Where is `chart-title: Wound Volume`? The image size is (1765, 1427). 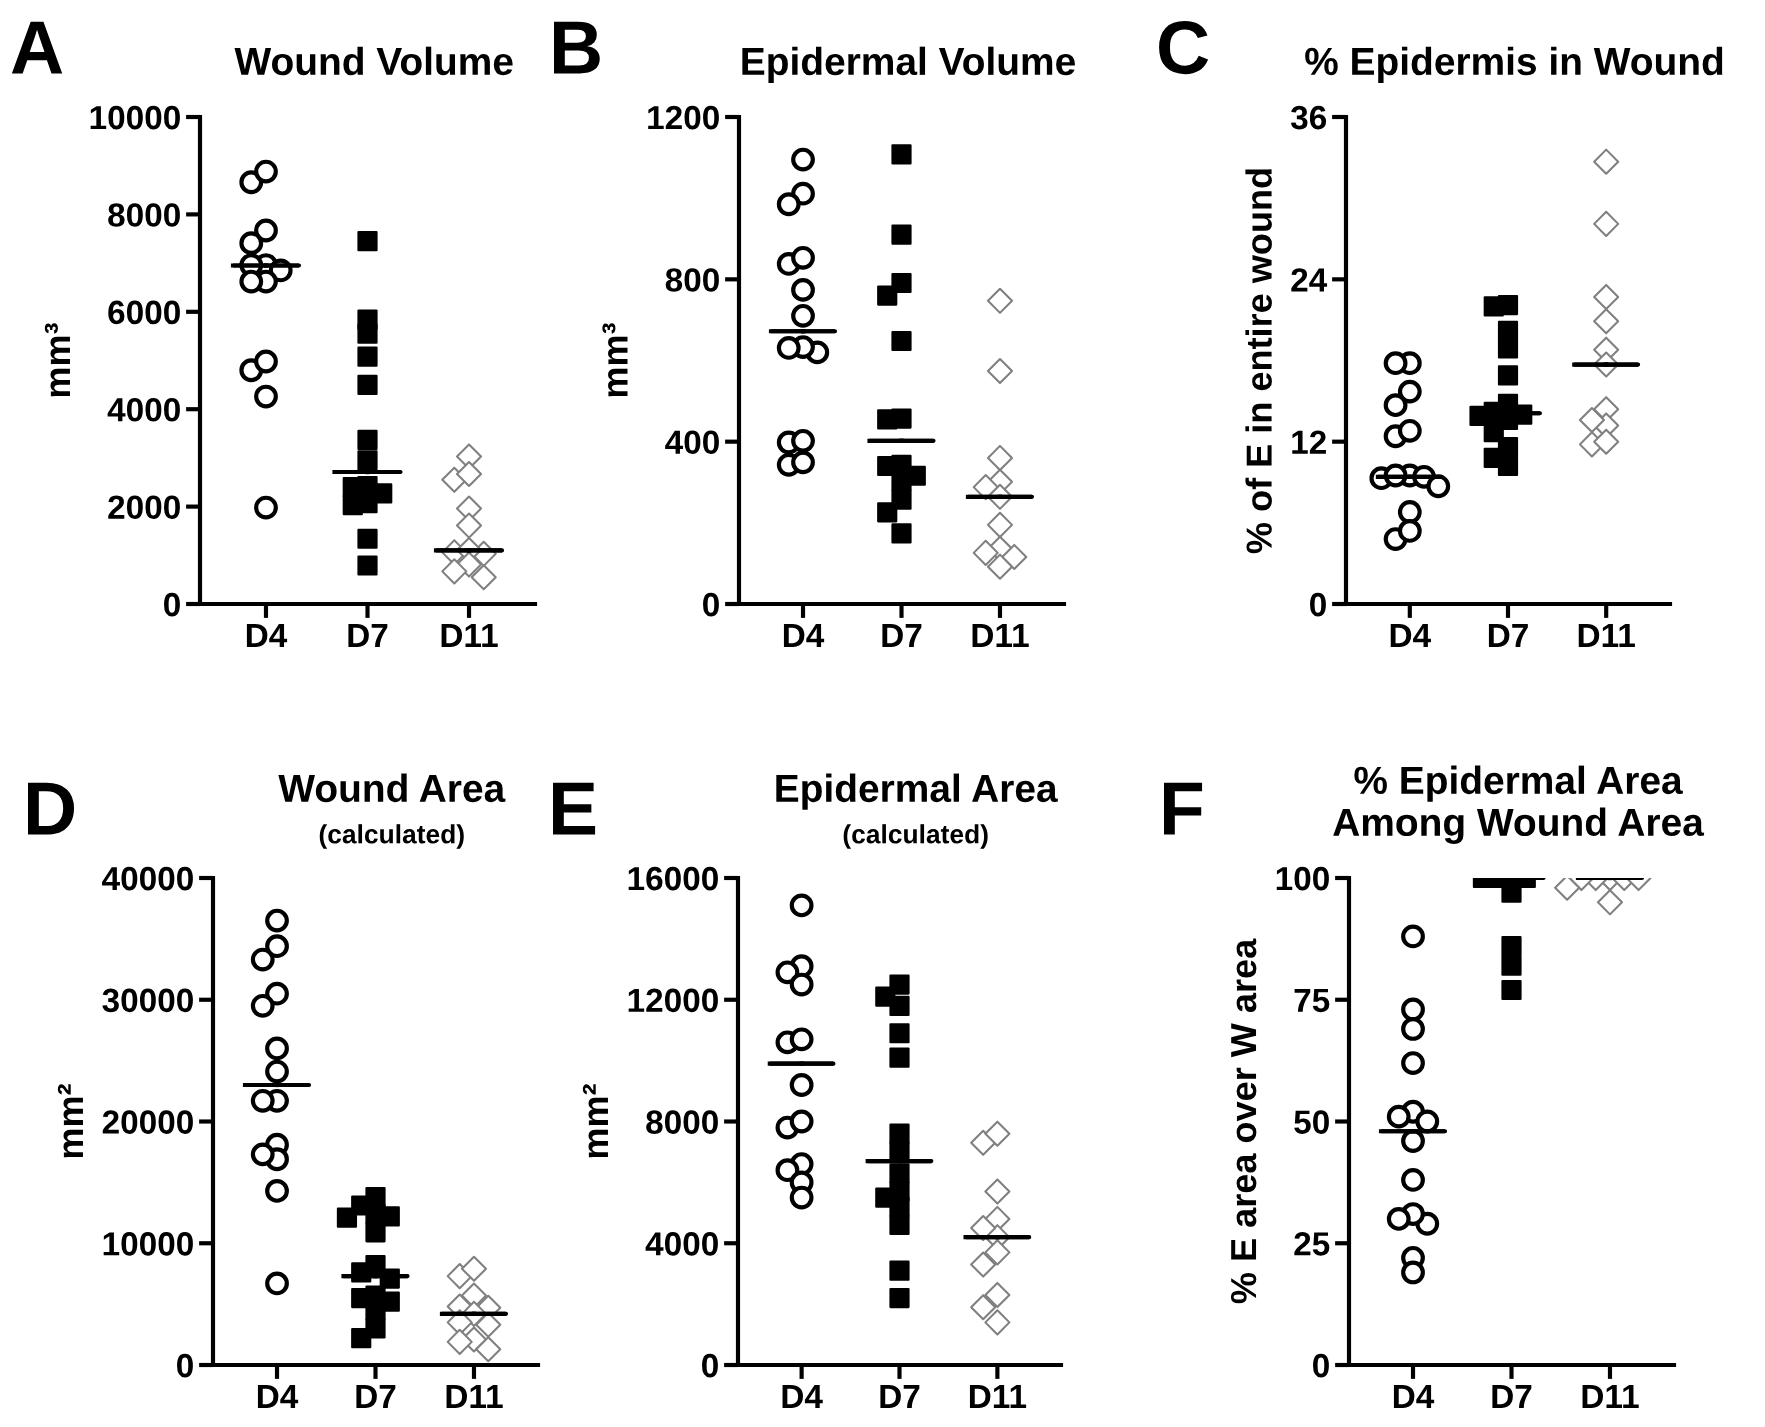
chart-title: Wound Volume is located at coordinates (373, 61).